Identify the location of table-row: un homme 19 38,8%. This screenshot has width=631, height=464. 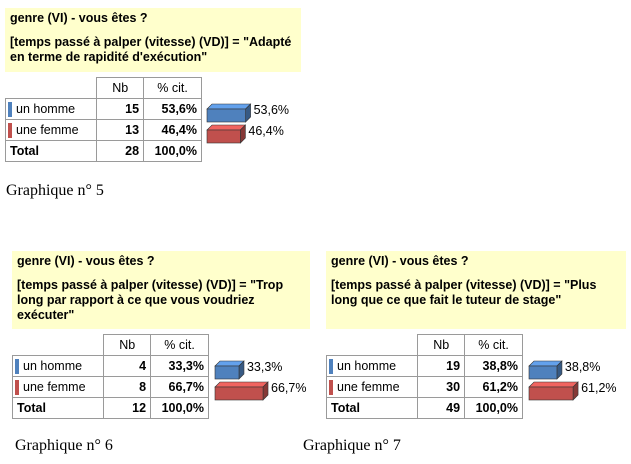
(424, 366).